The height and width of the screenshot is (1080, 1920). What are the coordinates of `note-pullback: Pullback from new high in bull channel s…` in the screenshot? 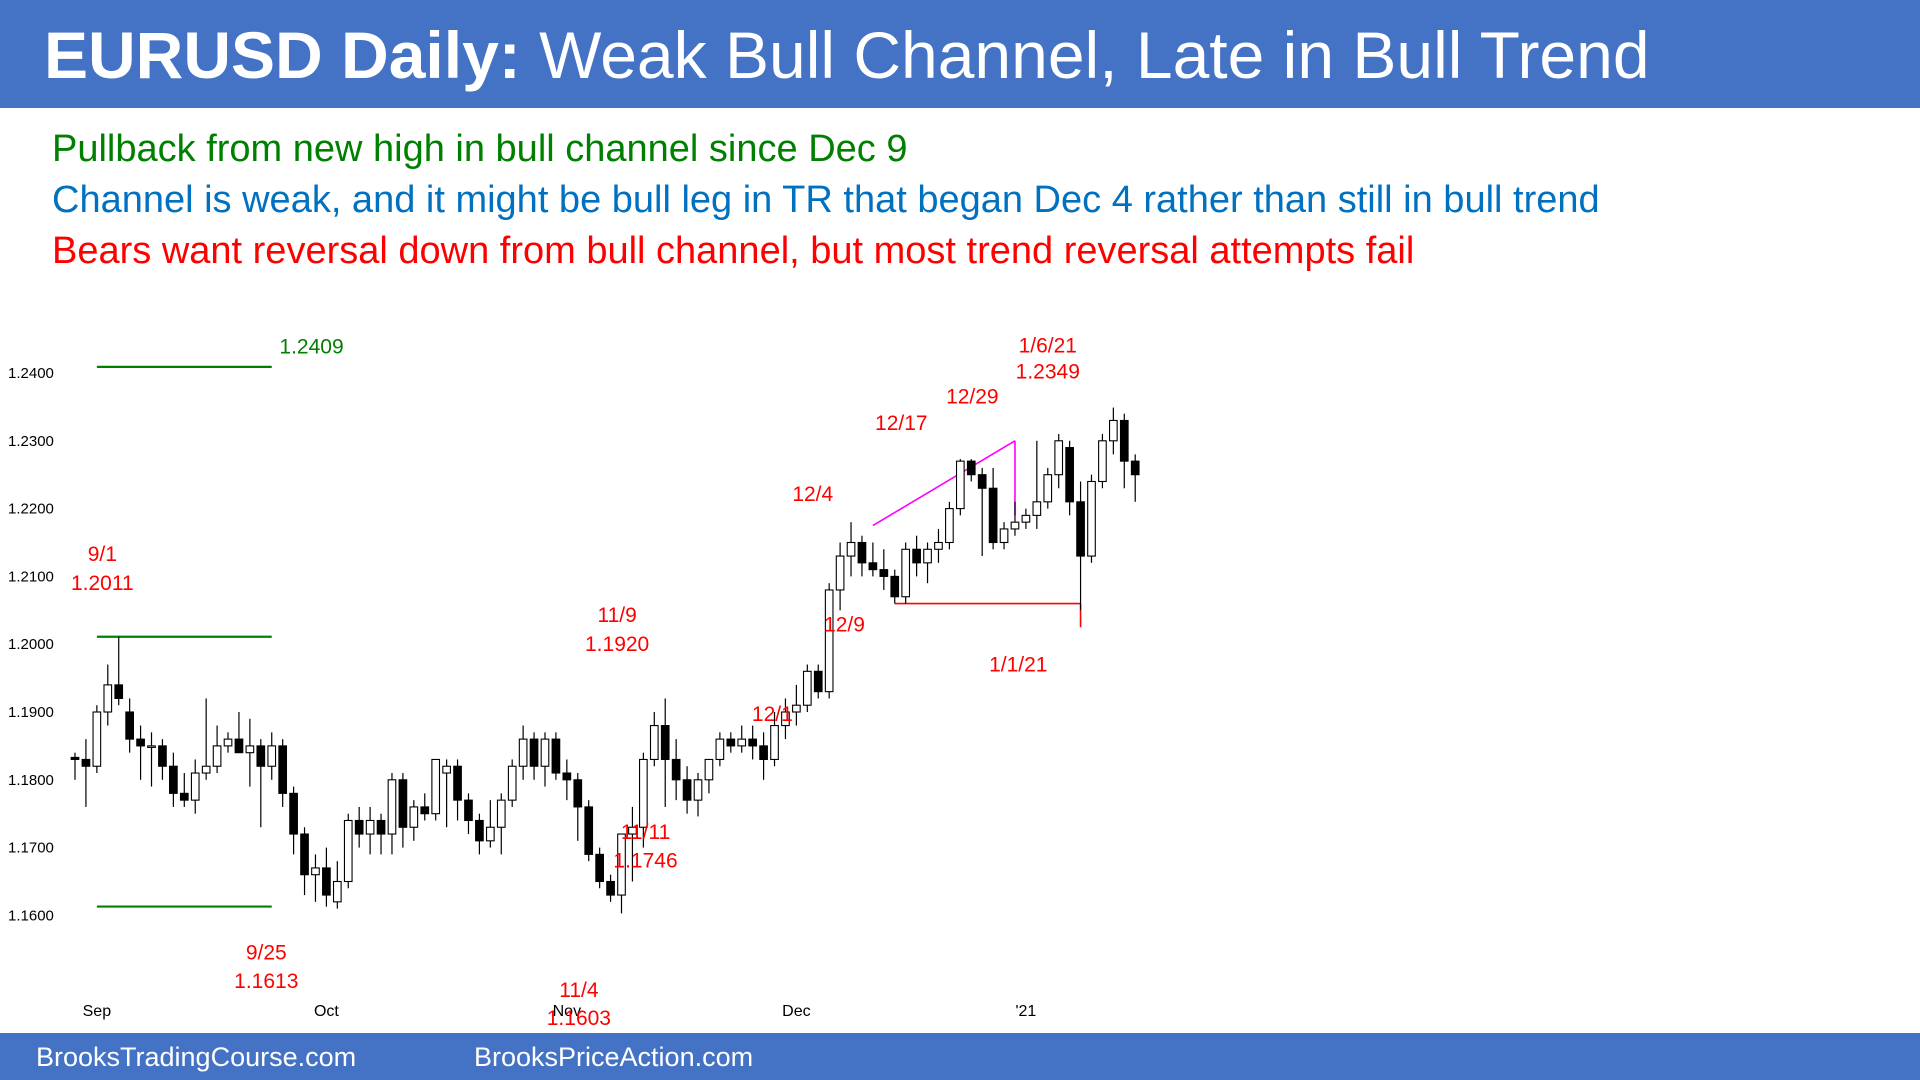 It's located at (480, 149).